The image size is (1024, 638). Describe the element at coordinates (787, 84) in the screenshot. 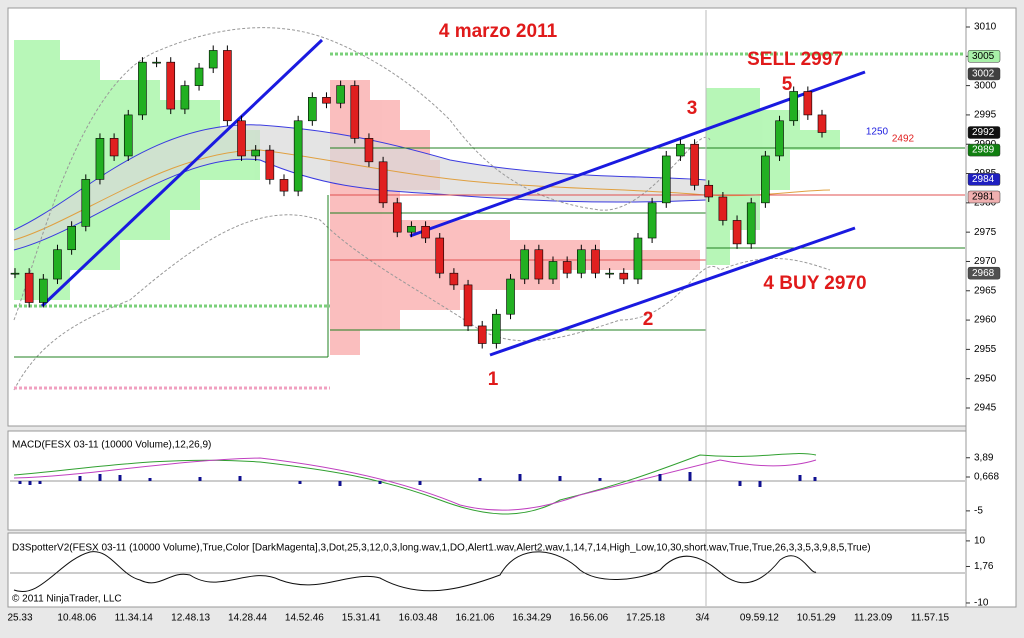

I see `annotation: 5` at that location.